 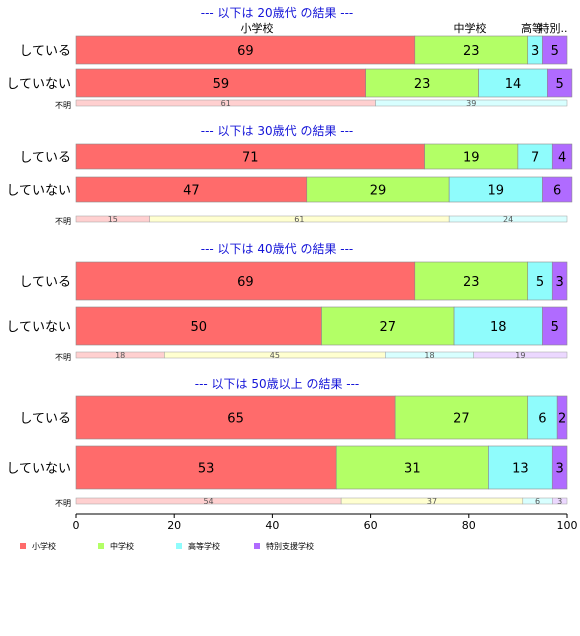 I want to click on unknown-data-label: 54, so click(x=208, y=501).